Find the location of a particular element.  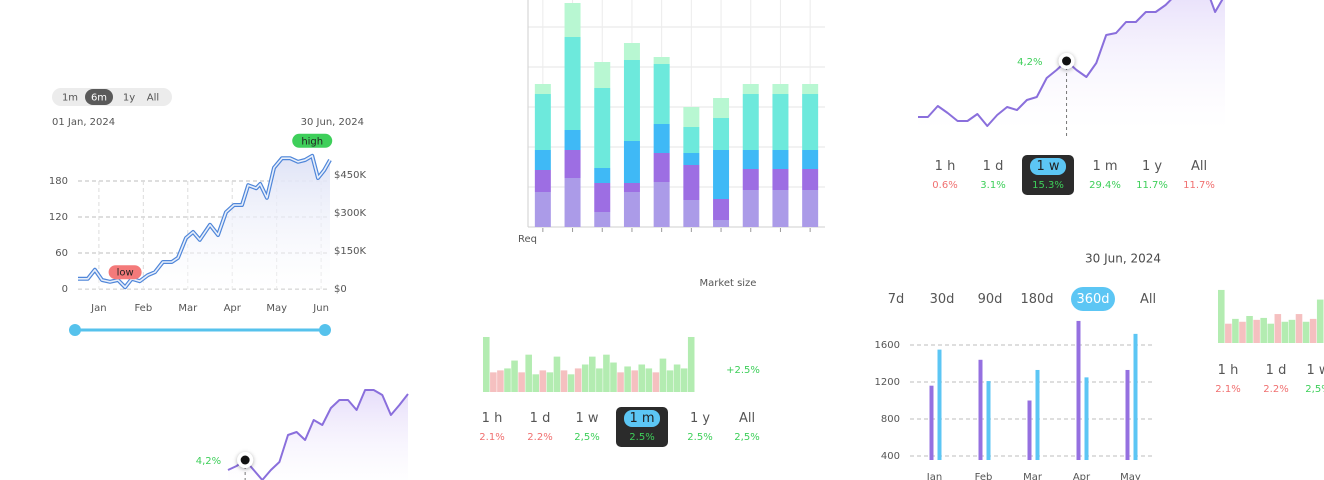

y-tick-label: 400 is located at coordinates (890, 456).